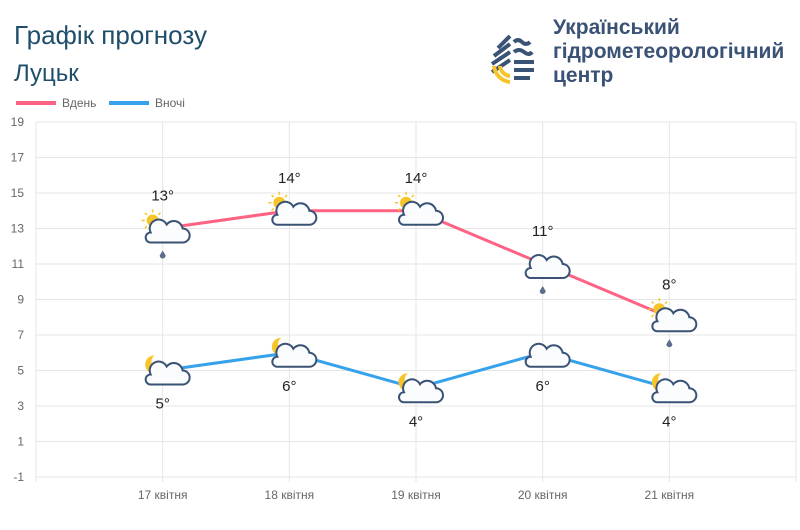  Describe the element at coordinates (20, 335) in the screenshot. I see `y-tick-label: 7` at that location.